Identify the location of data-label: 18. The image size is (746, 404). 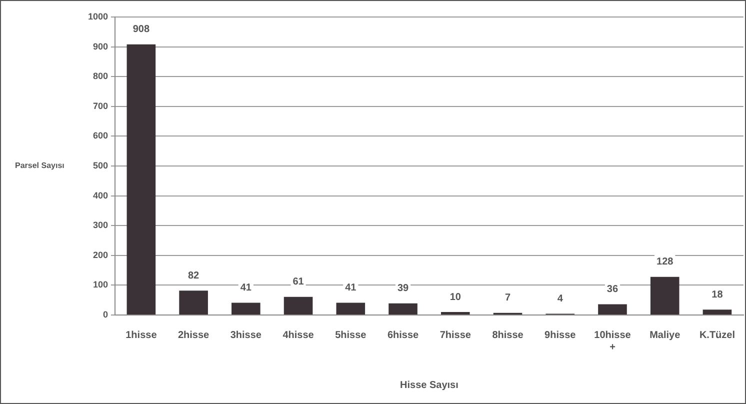
(718, 294).